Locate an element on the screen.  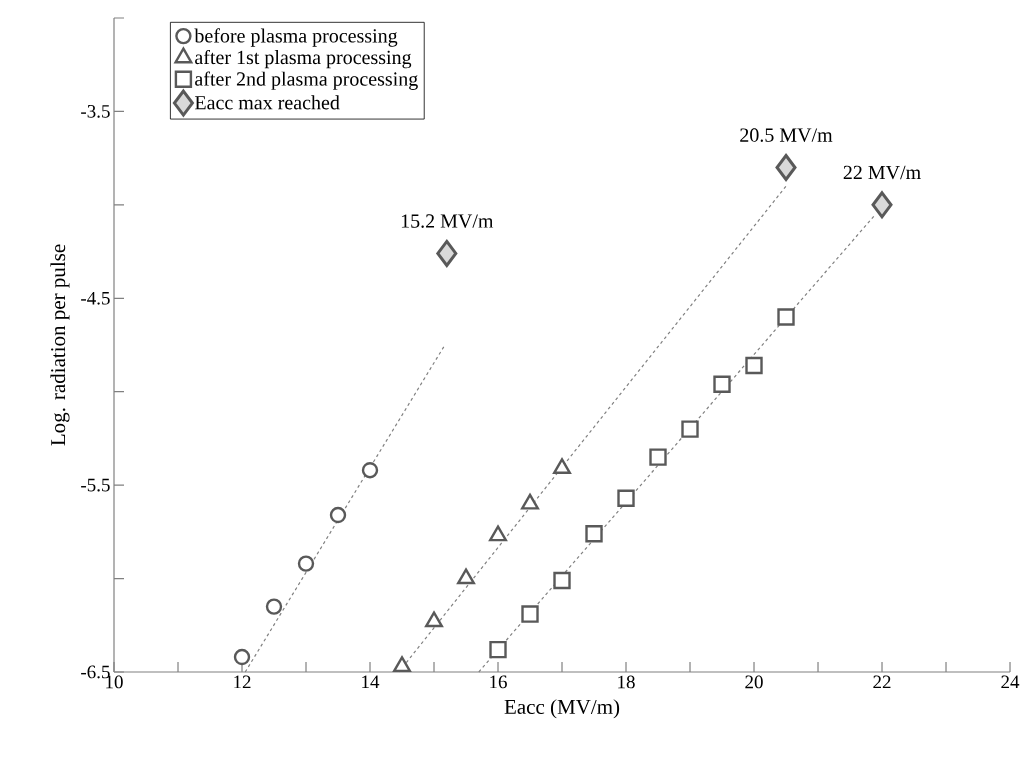
annotation: 15.2 MV/m is located at coordinates (447, 221).